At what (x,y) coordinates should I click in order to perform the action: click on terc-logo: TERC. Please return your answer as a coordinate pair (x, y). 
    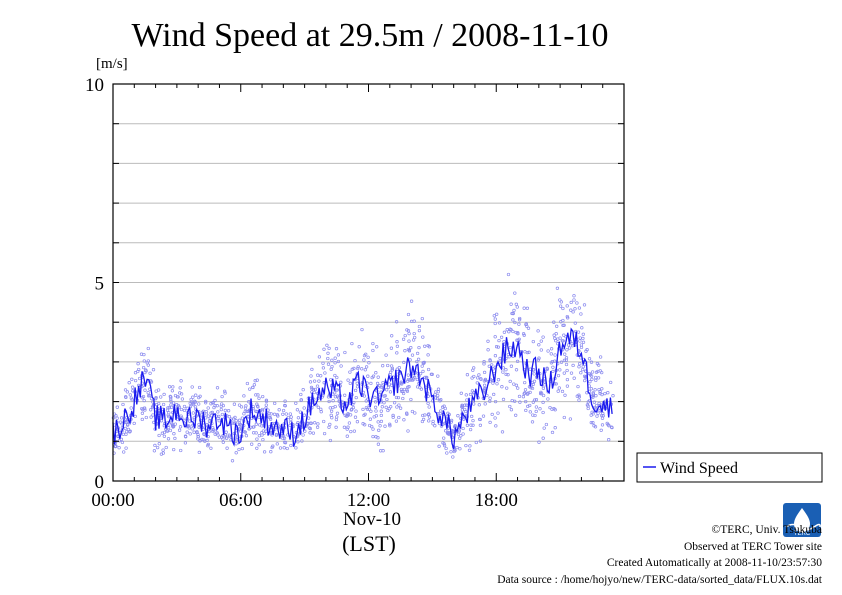
    Looking at the image, I should click on (802, 520).